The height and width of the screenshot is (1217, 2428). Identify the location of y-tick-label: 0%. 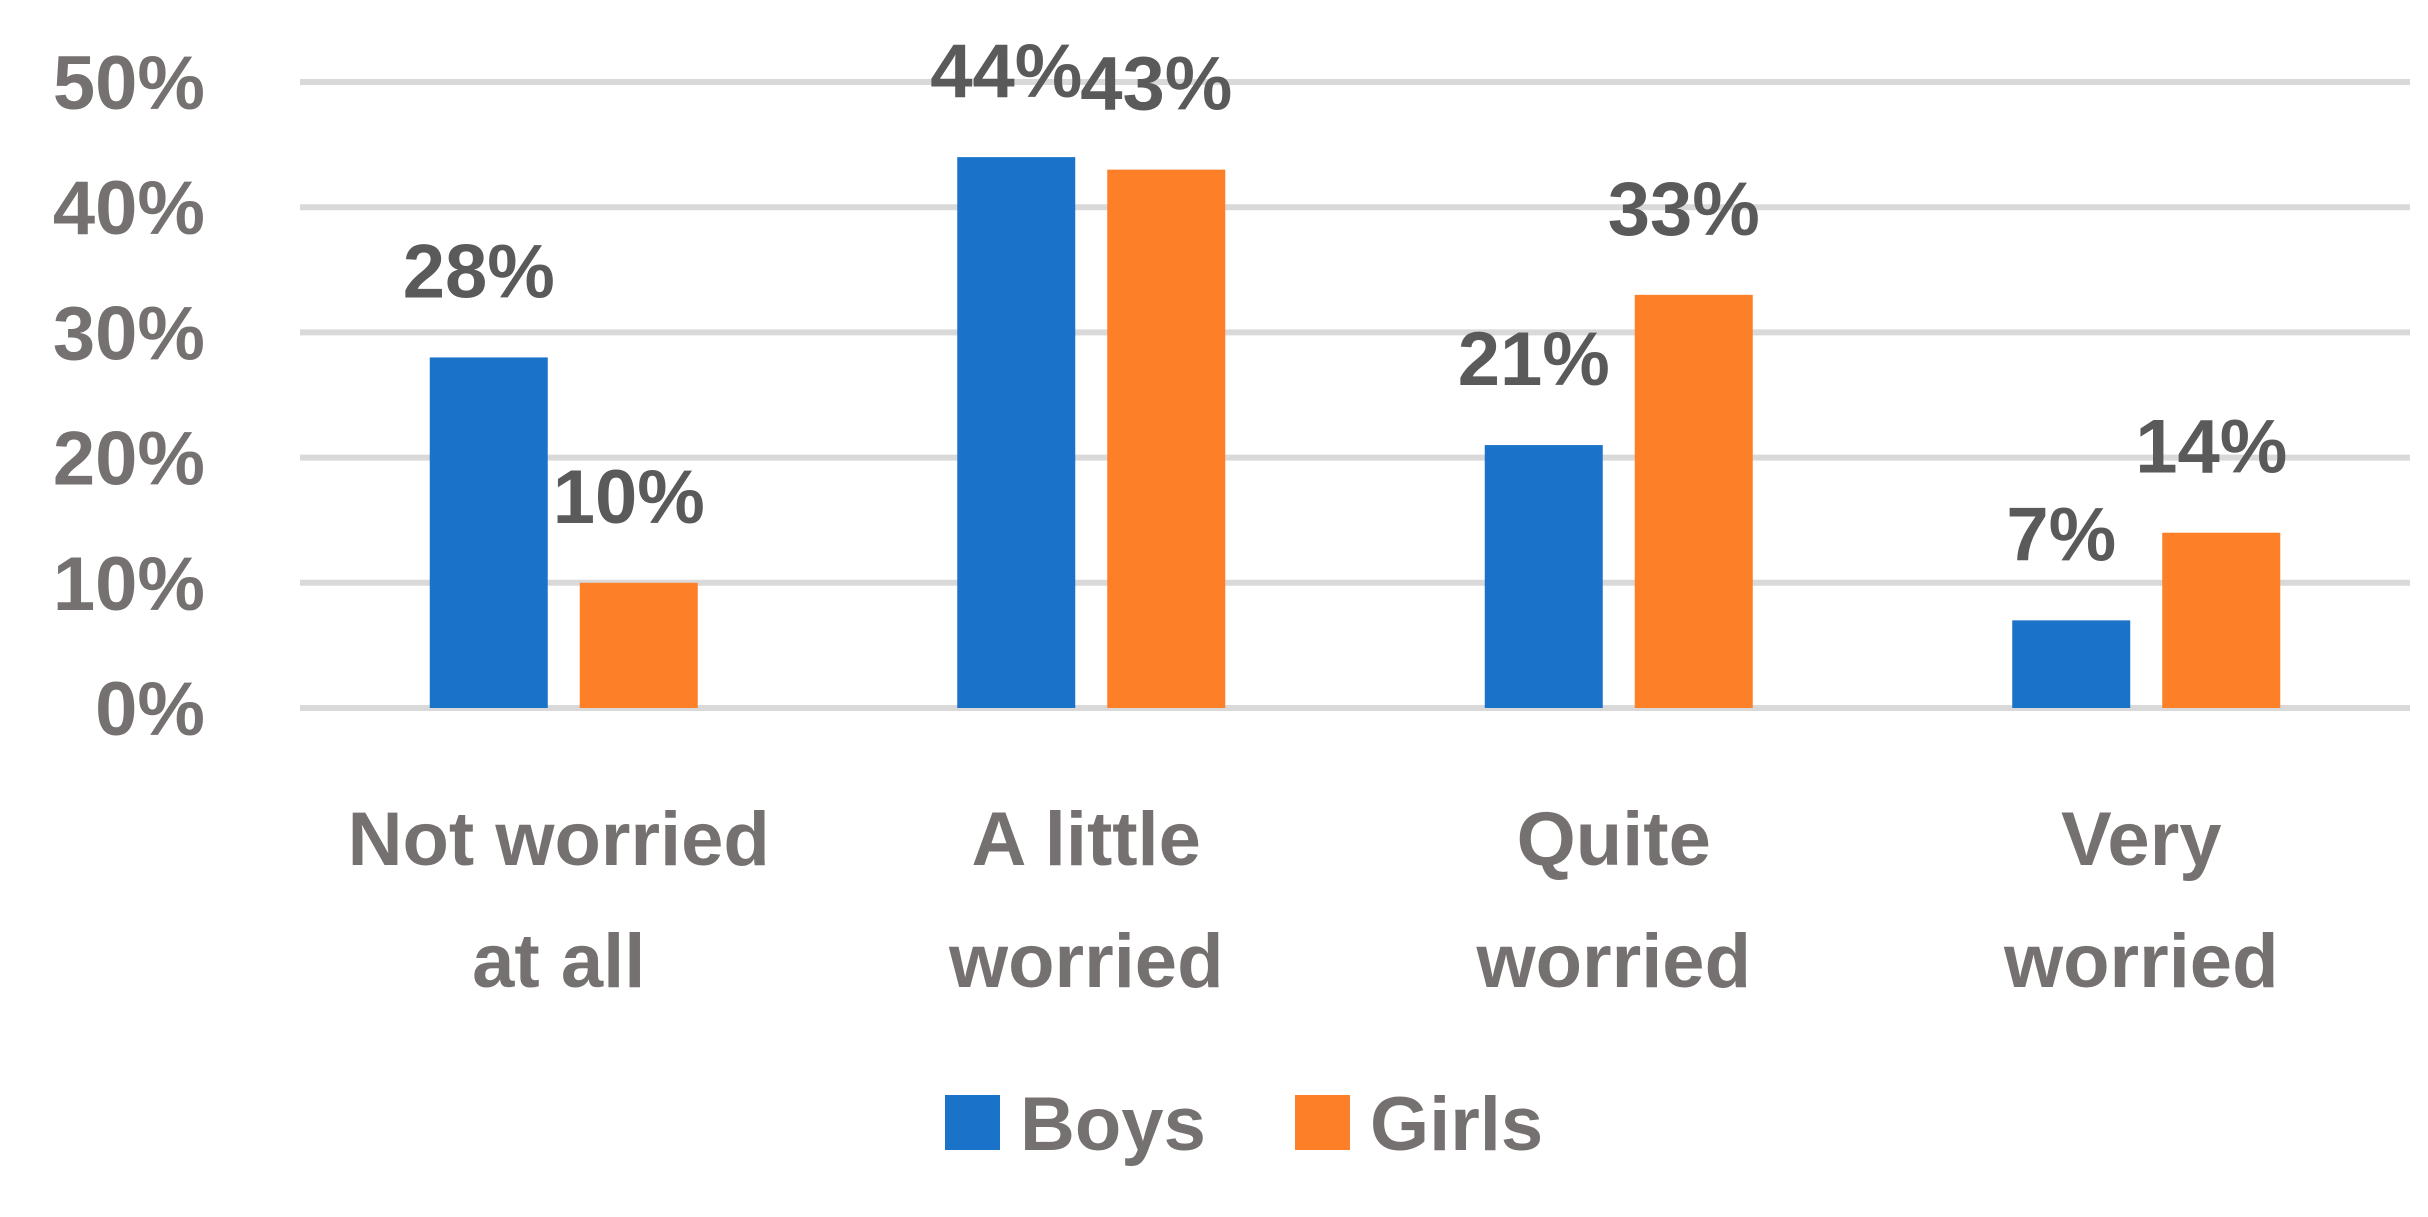
(150, 709).